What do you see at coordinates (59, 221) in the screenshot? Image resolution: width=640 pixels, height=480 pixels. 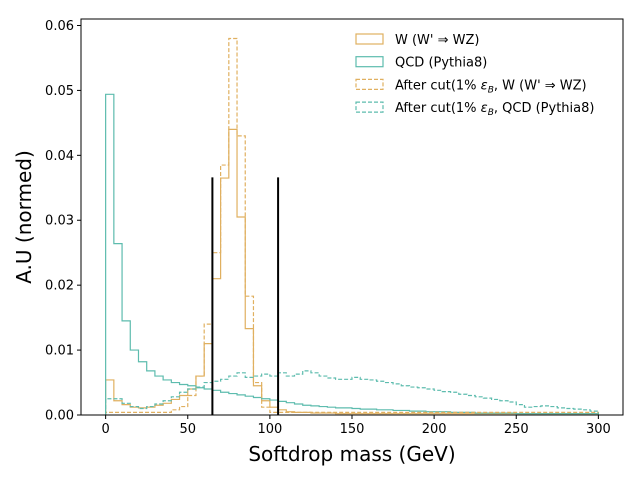 I see `y-tick-label: 0.03` at bounding box center [59, 221].